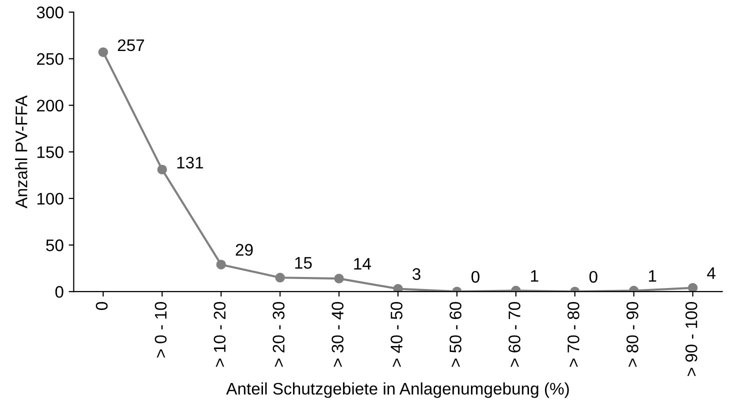 The image size is (737, 405). Describe the element at coordinates (711, 273) in the screenshot. I see `data-label: 4` at that location.